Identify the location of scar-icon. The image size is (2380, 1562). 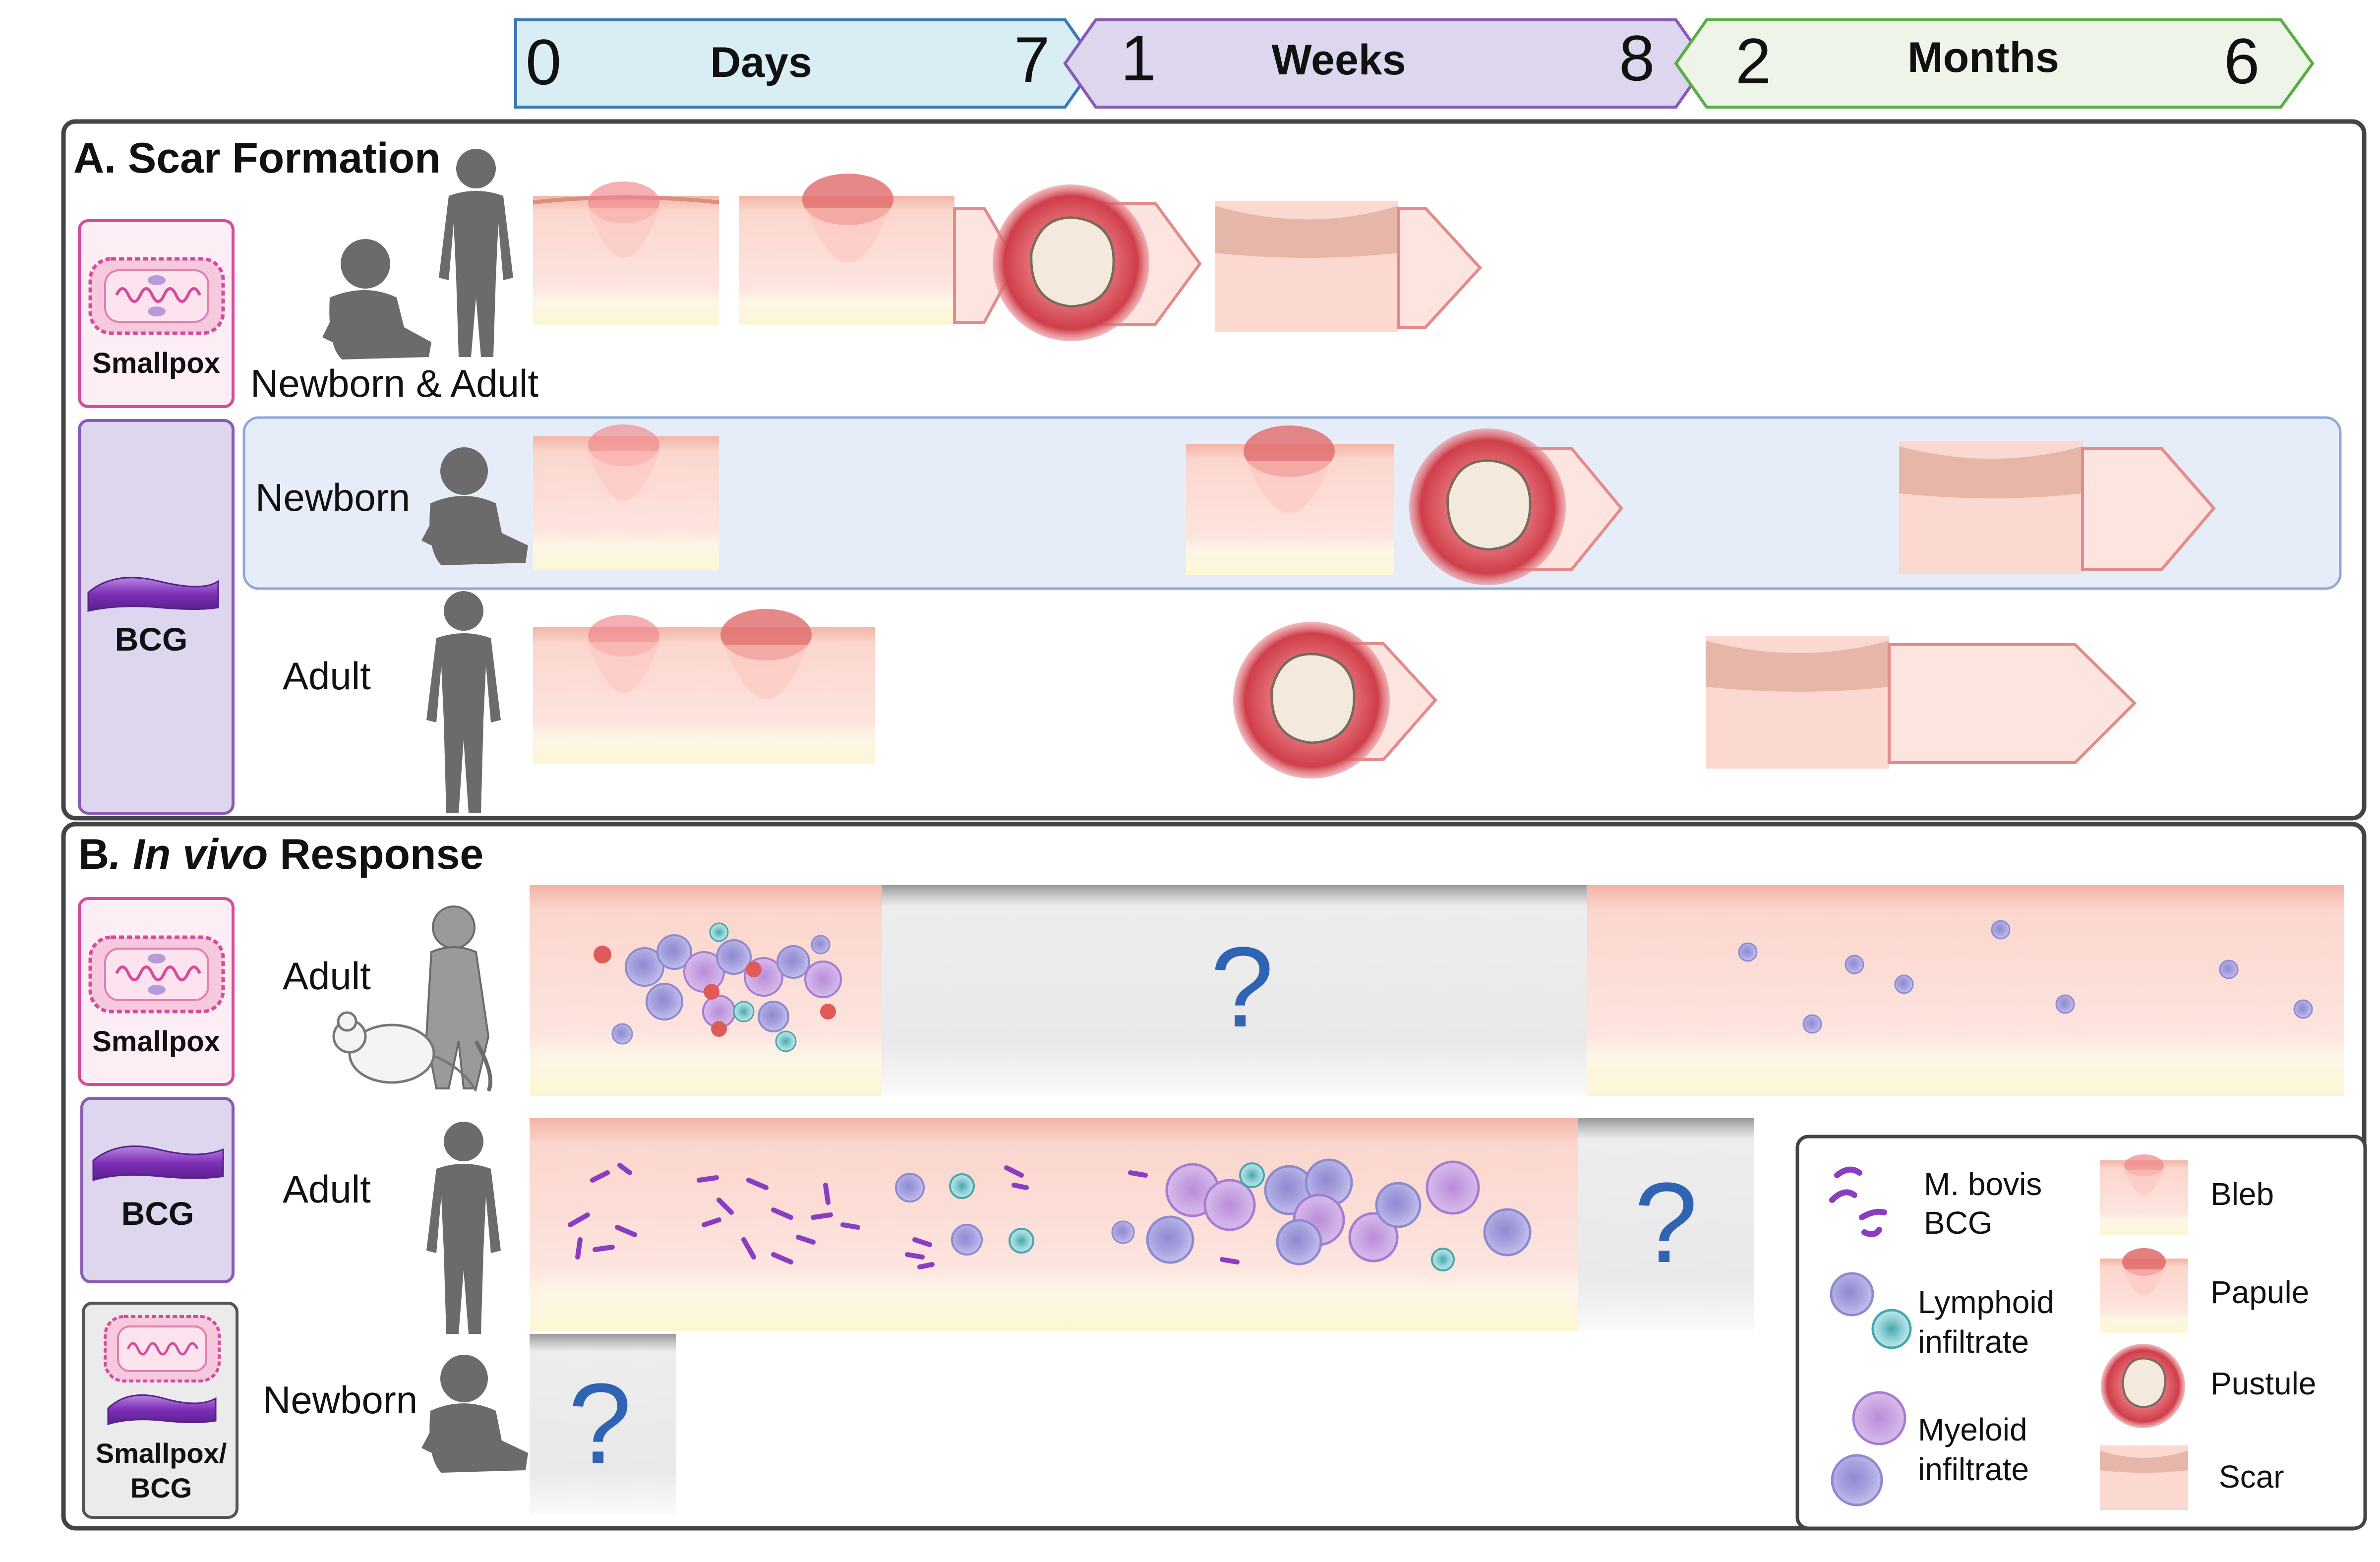
(2144, 1477).